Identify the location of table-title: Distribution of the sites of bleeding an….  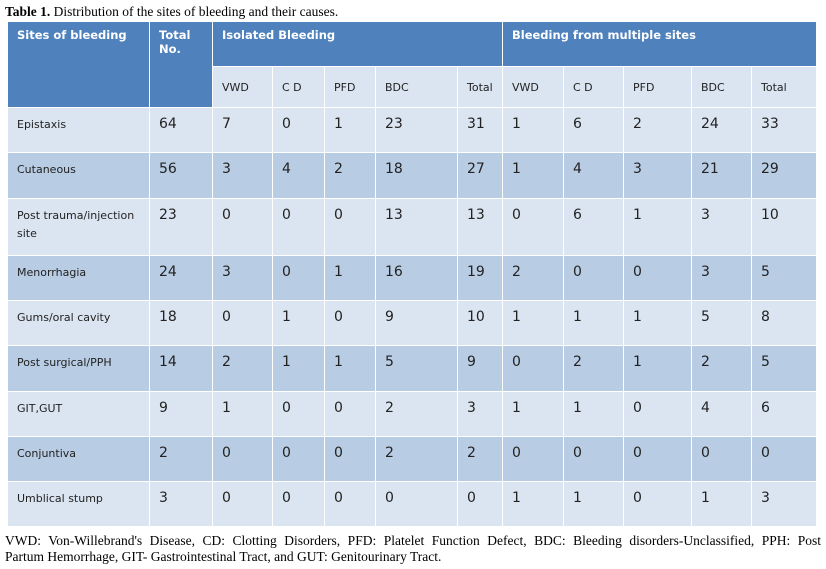
(196, 11).